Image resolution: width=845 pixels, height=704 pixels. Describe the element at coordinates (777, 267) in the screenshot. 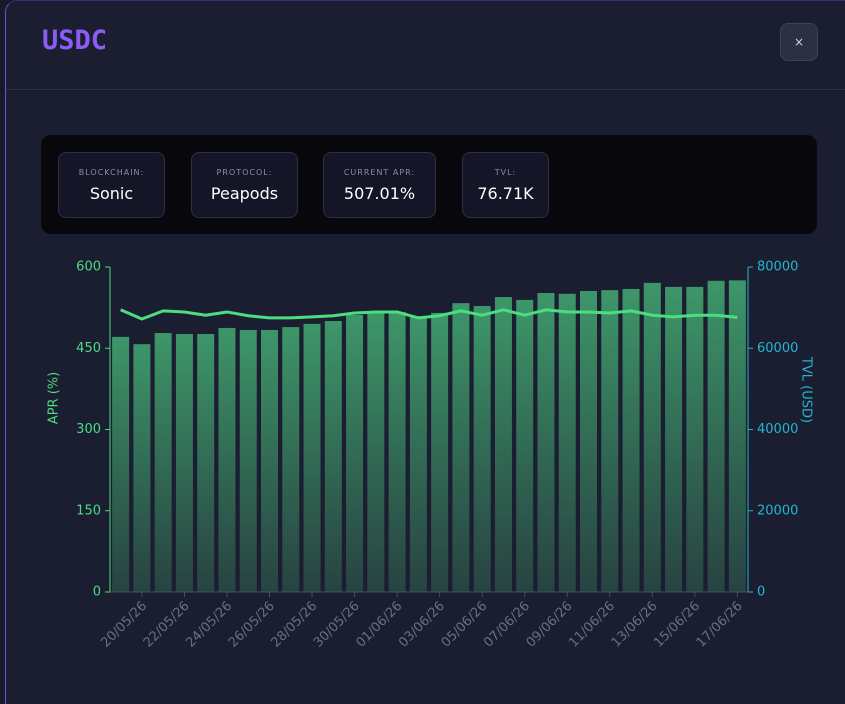

I see `y2-tick-label: 80000` at that location.